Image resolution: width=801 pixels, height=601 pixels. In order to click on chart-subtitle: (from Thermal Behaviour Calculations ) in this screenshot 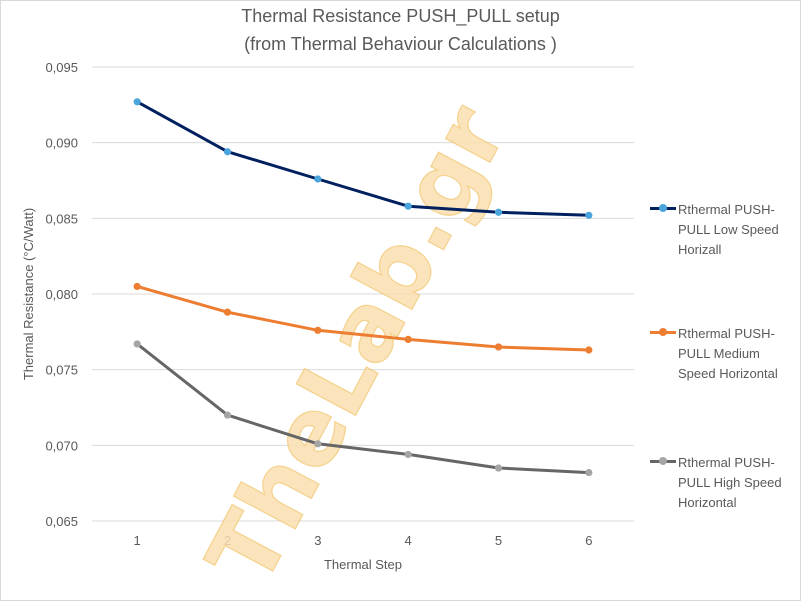, I will do `click(400, 44)`.